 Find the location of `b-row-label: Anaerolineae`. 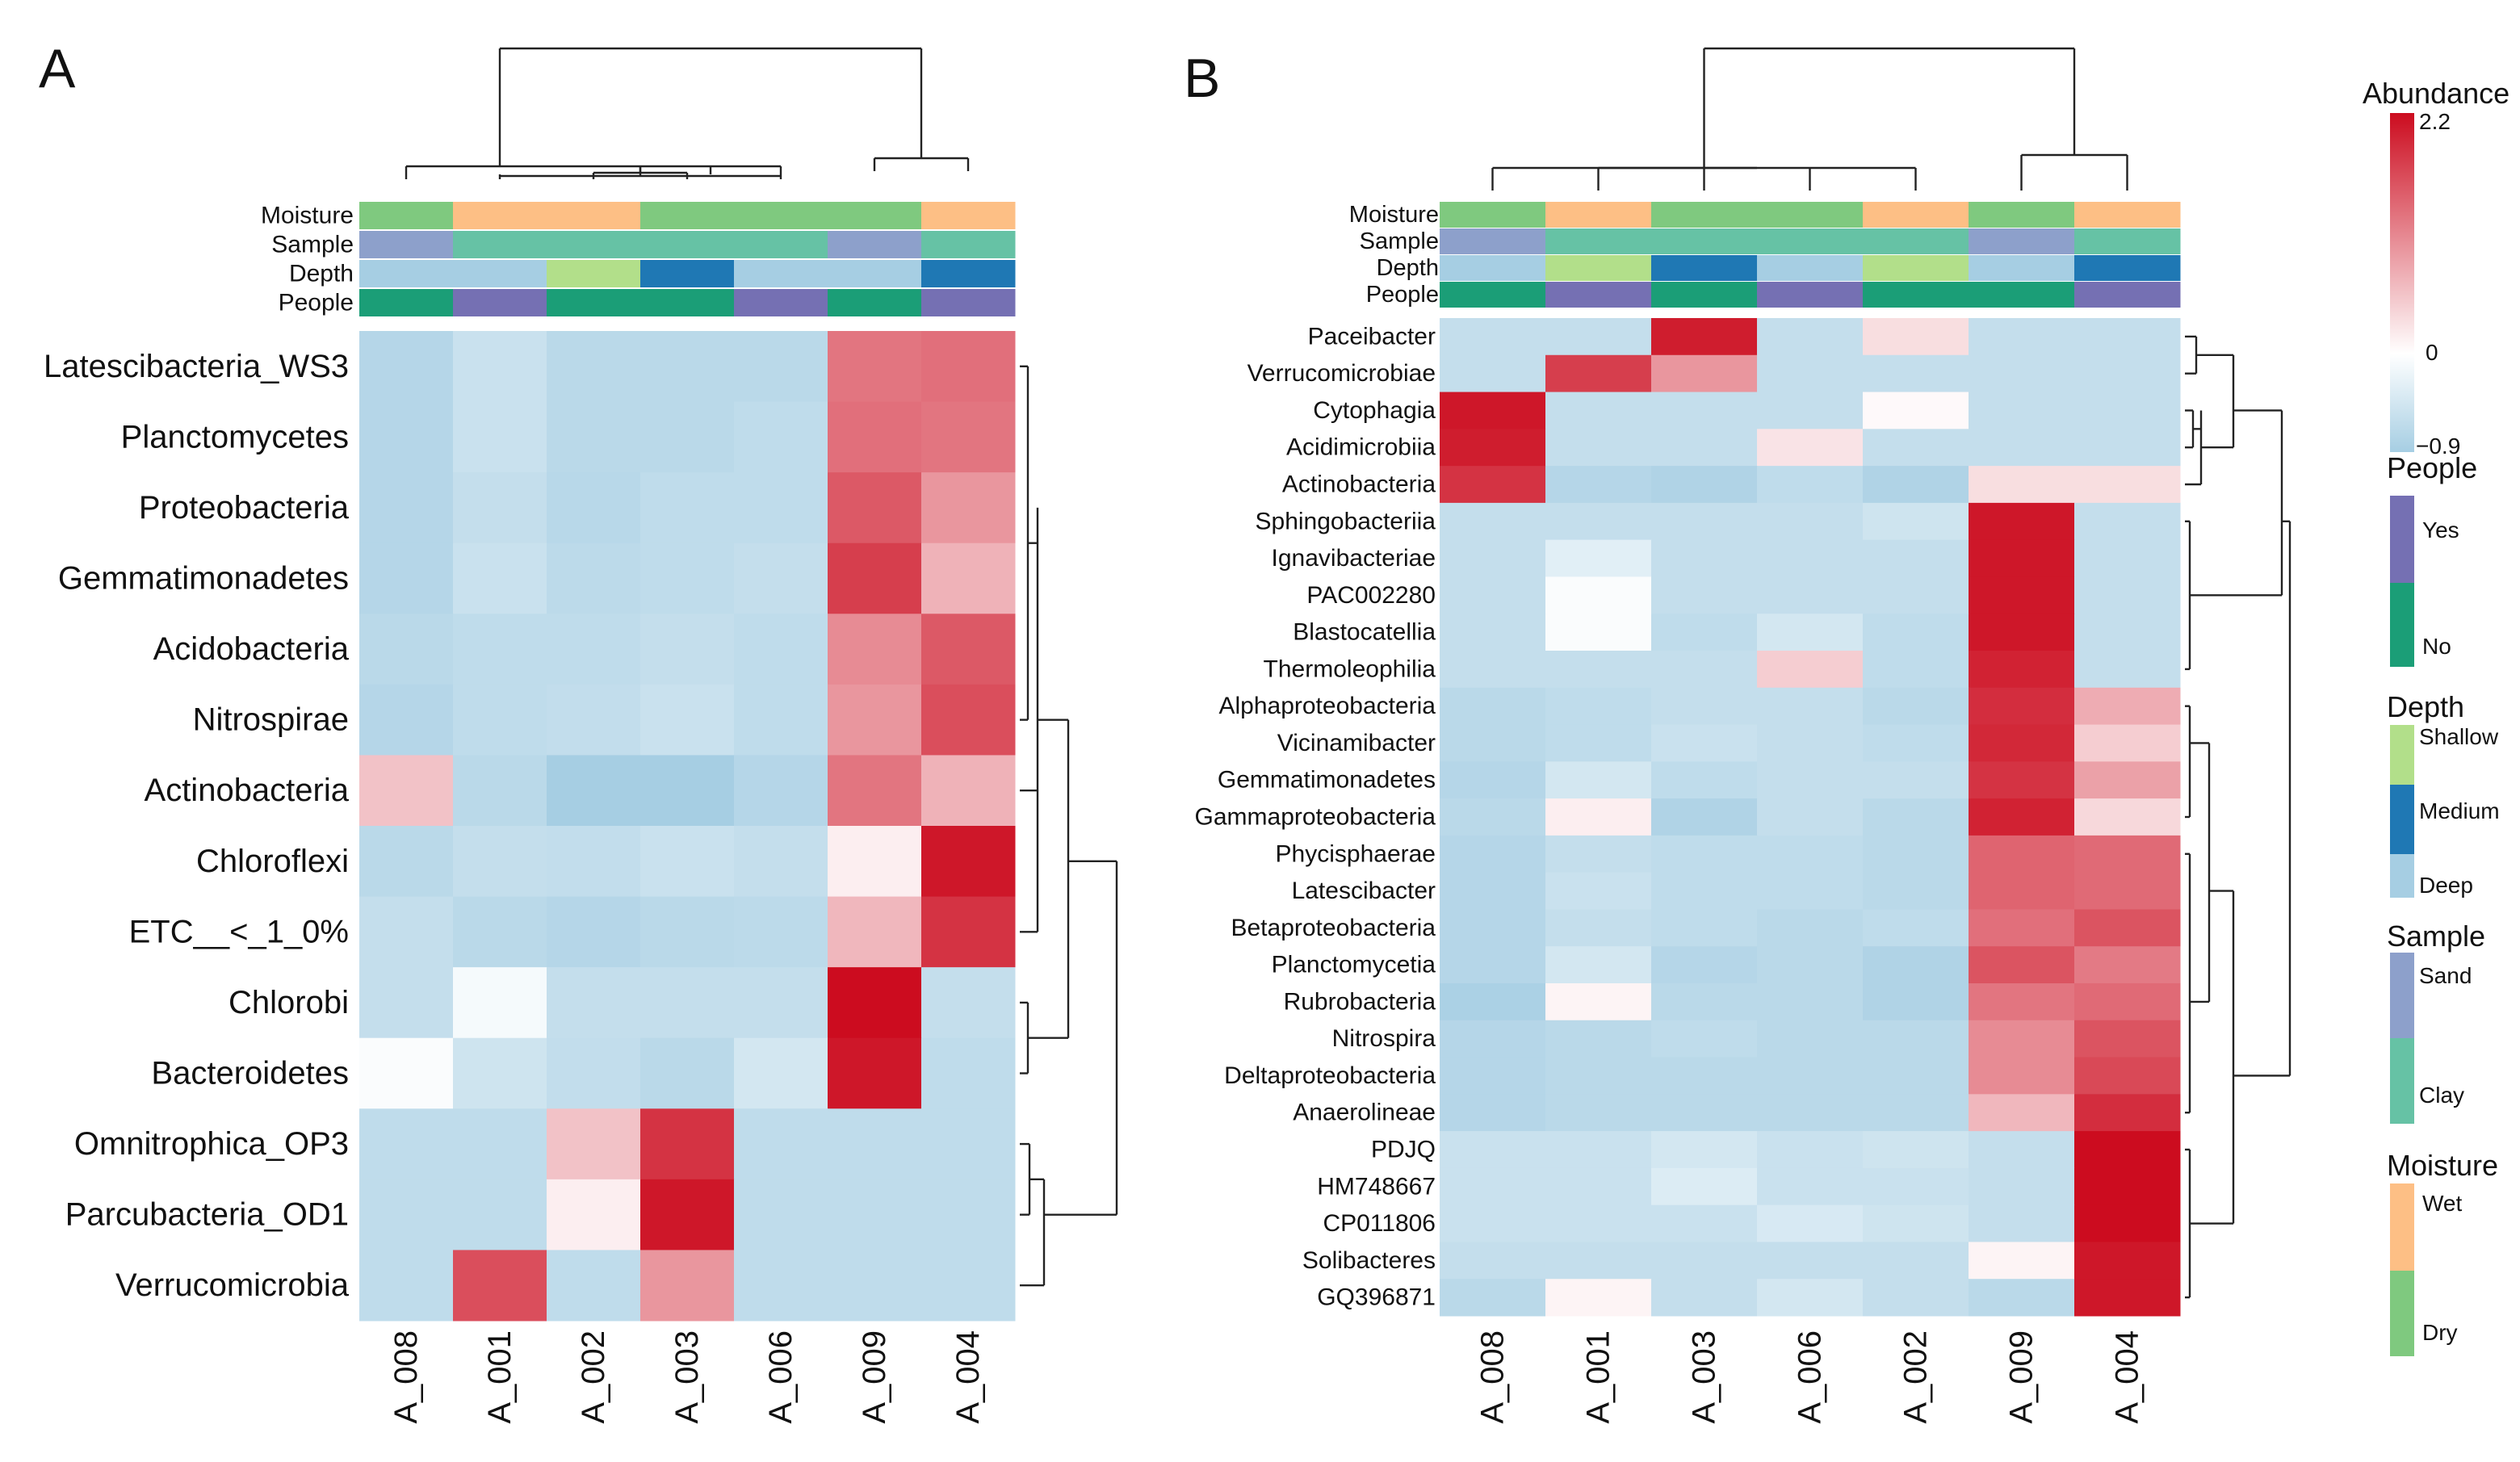

b-row-label: Anaerolineae is located at coordinates (1364, 1113).